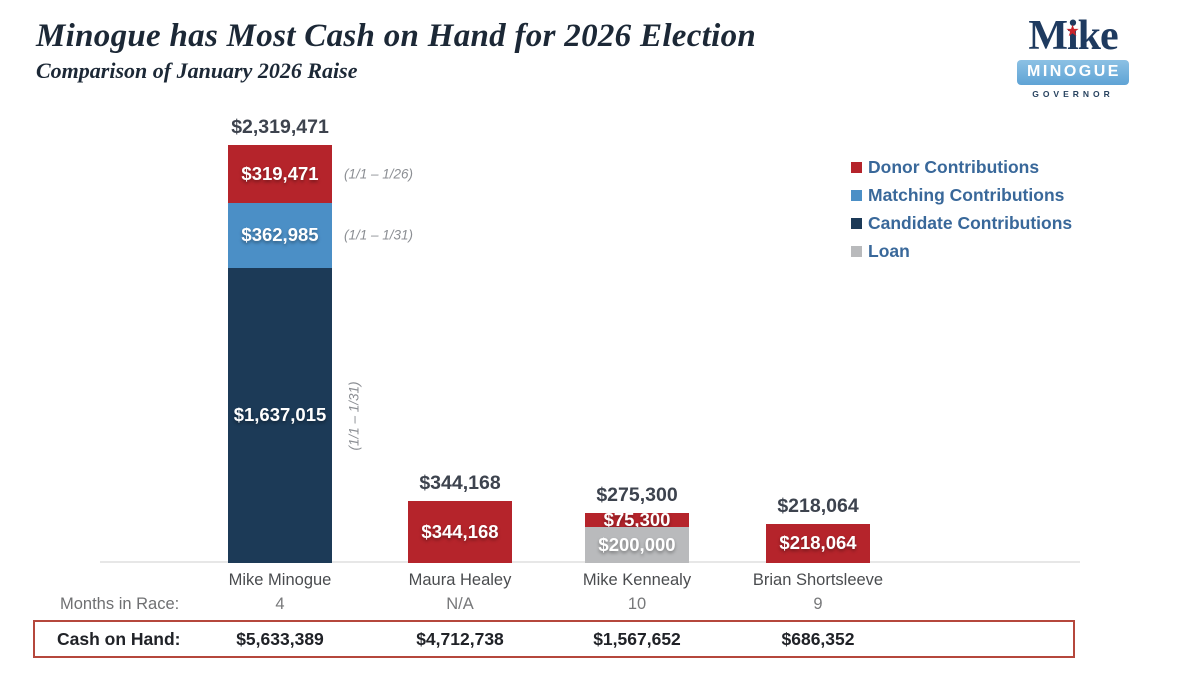 Image resolution: width=1179 pixels, height=682 pixels. I want to click on months-in-race-value: 4, so click(280, 604).